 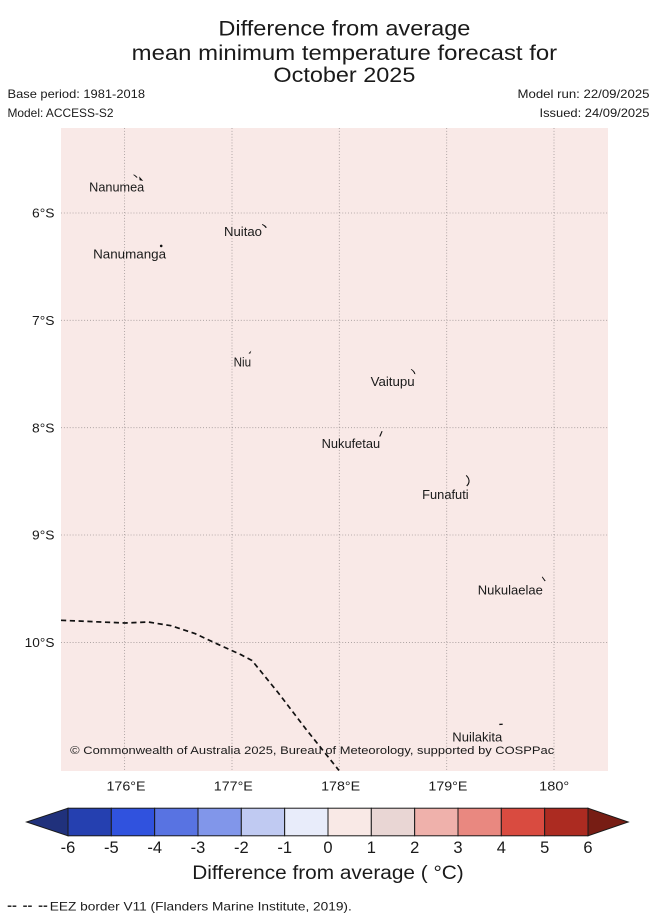 What do you see at coordinates (111, 848) in the screenshot?
I see `svg-text: -5` at bounding box center [111, 848].